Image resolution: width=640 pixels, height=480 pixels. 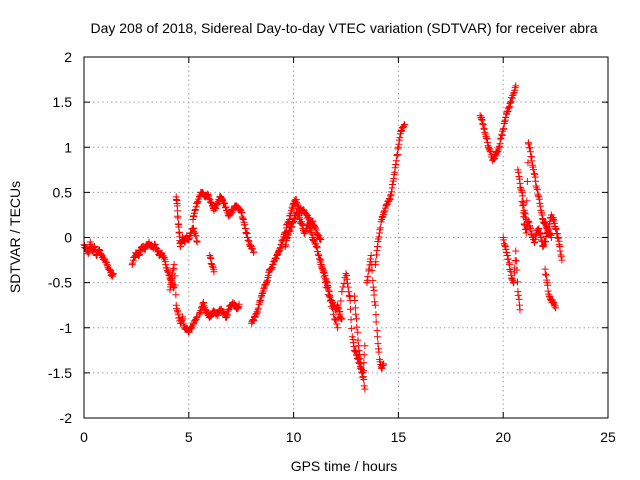 What do you see at coordinates (63, 102) in the screenshot?
I see `y-tick-label: 1.5` at bounding box center [63, 102].